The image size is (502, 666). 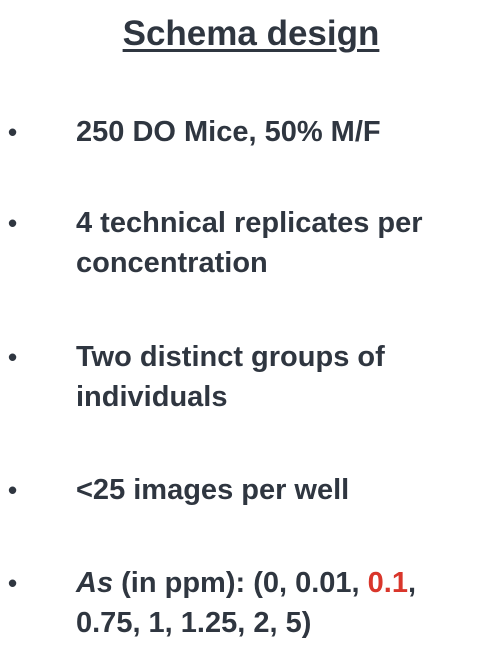 I want to click on concentration-text-comma: ,, so click(x=412, y=583).